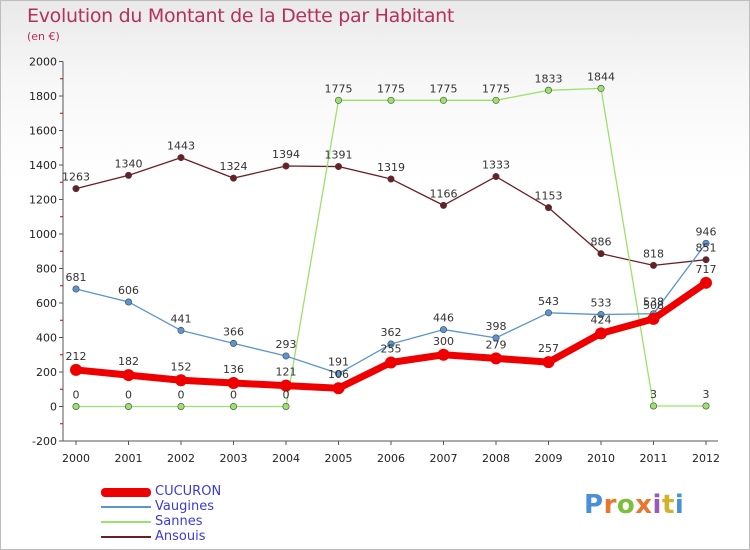 The width and height of the screenshot is (750, 550). Describe the element at coordinates (76, 277) in the screenshot. I see `data-label-vaugines: 681` at that location.